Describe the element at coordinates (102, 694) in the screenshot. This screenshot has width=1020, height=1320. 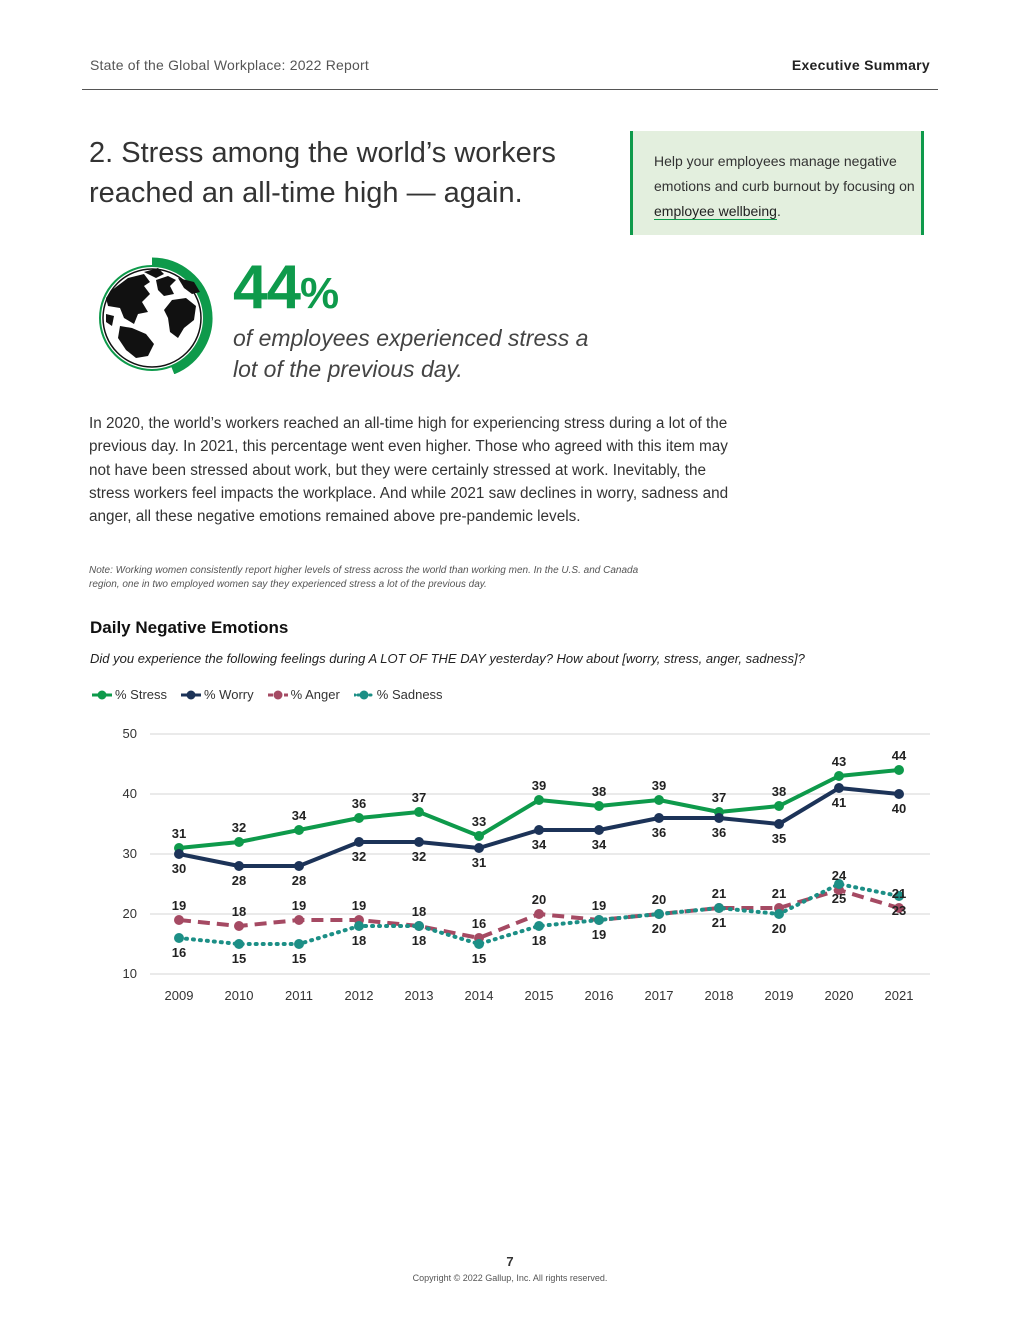
I see `legend-stress-marker` at that location.